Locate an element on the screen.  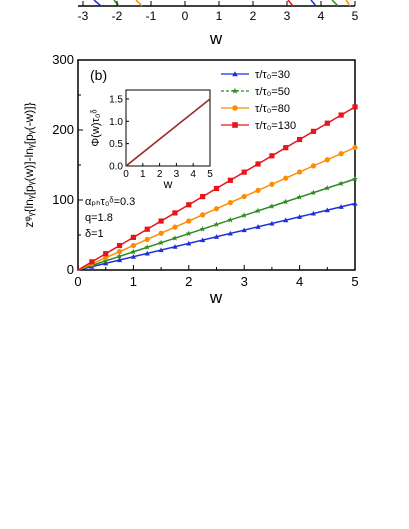
x-tick-label: 1 is located at coordinates (133, 281).